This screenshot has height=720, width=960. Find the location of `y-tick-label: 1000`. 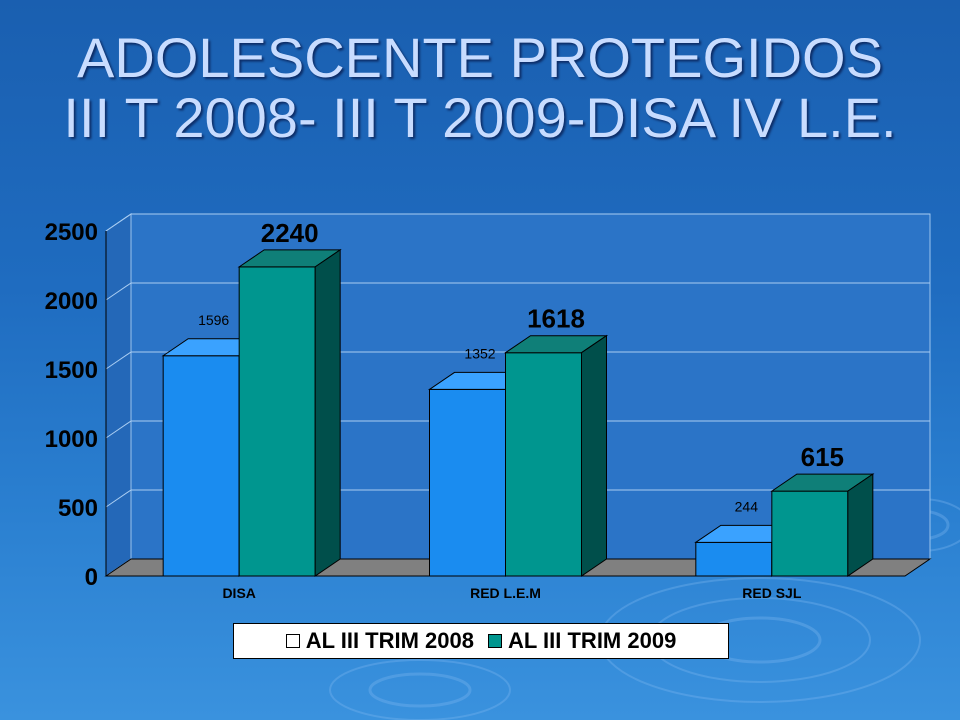

y-tick-label: 1000 is located at coordinates (71, 439).